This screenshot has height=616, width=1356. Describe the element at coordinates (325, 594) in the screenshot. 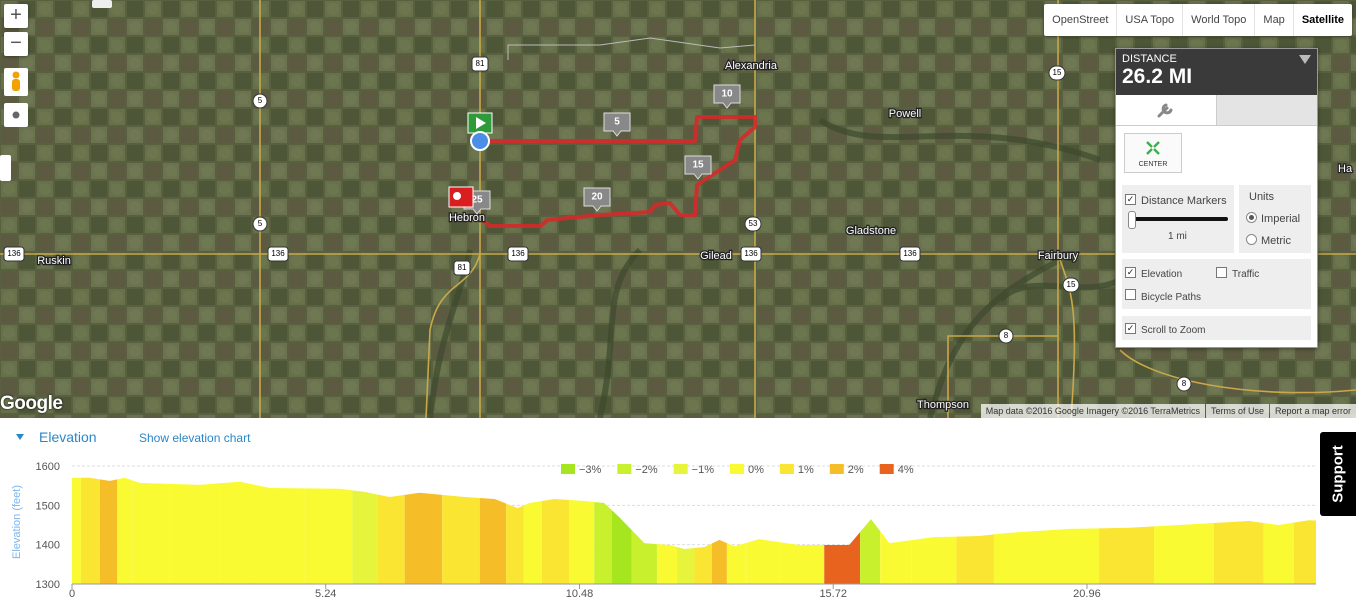

I see `x-tick-label: 5.24` at that location.